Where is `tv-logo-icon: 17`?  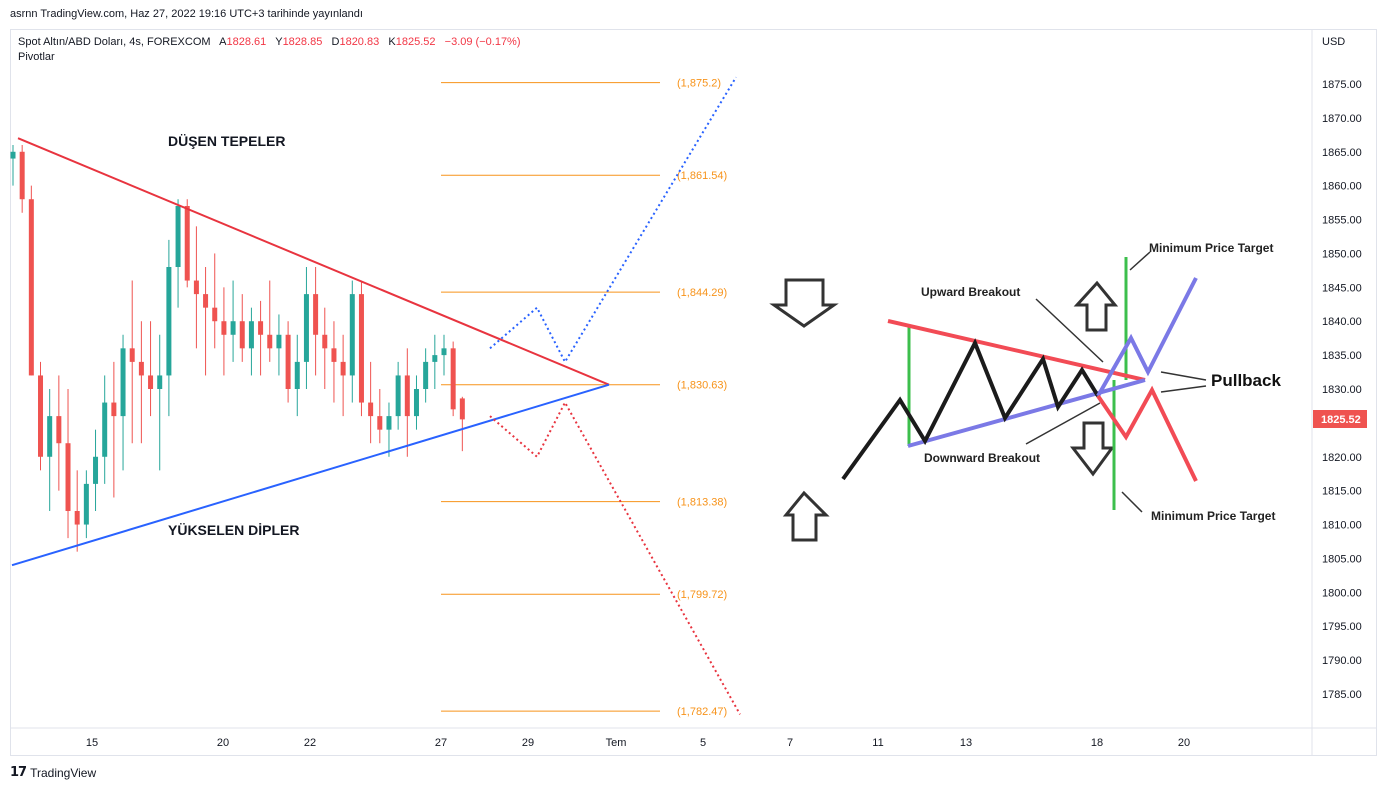
tv-logo-icon: 17 is located at coordinates (18, 772).